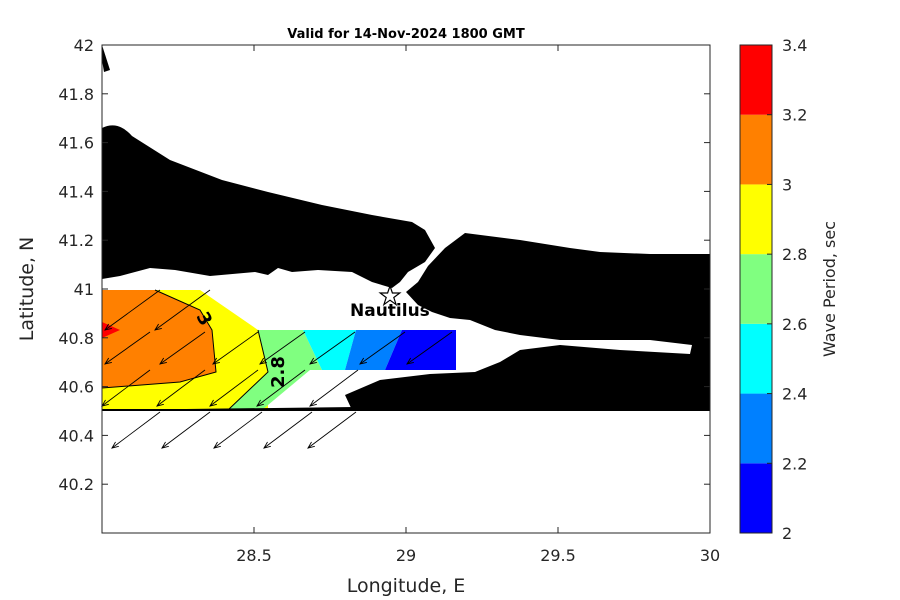 The height and width of the screenshot is (600, 900). What do you see at coordinates (390, 311) in the screenshot?
I see `station-label: Nautilus` at bounding box center [390, 311].